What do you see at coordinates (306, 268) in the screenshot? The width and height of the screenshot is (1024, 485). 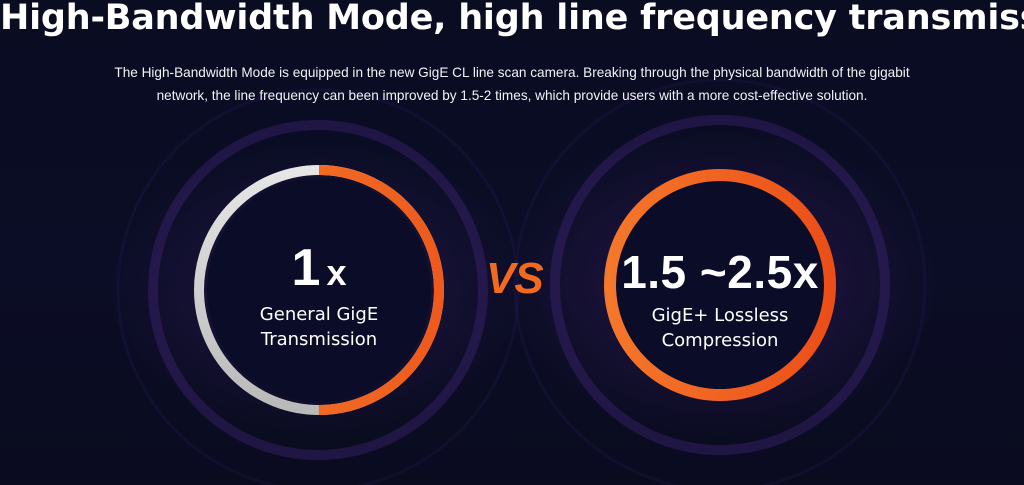 I see `value-number: 1` at bounding box center [306, 268].